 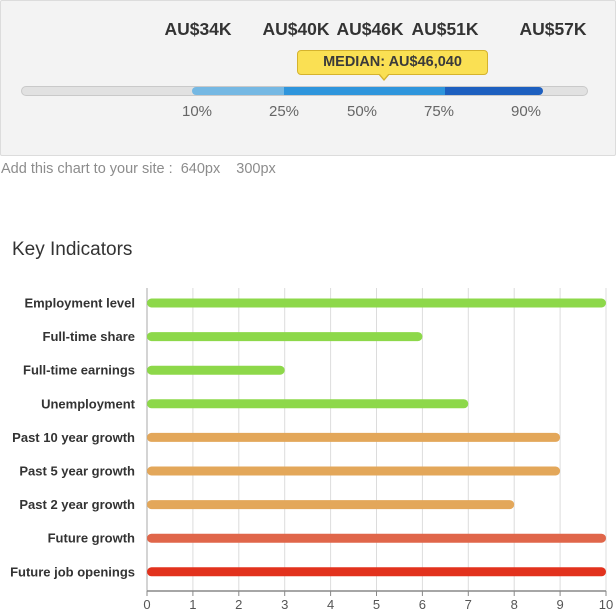 I want to click on percentile-label: 90%, so click(x=526, y=111).